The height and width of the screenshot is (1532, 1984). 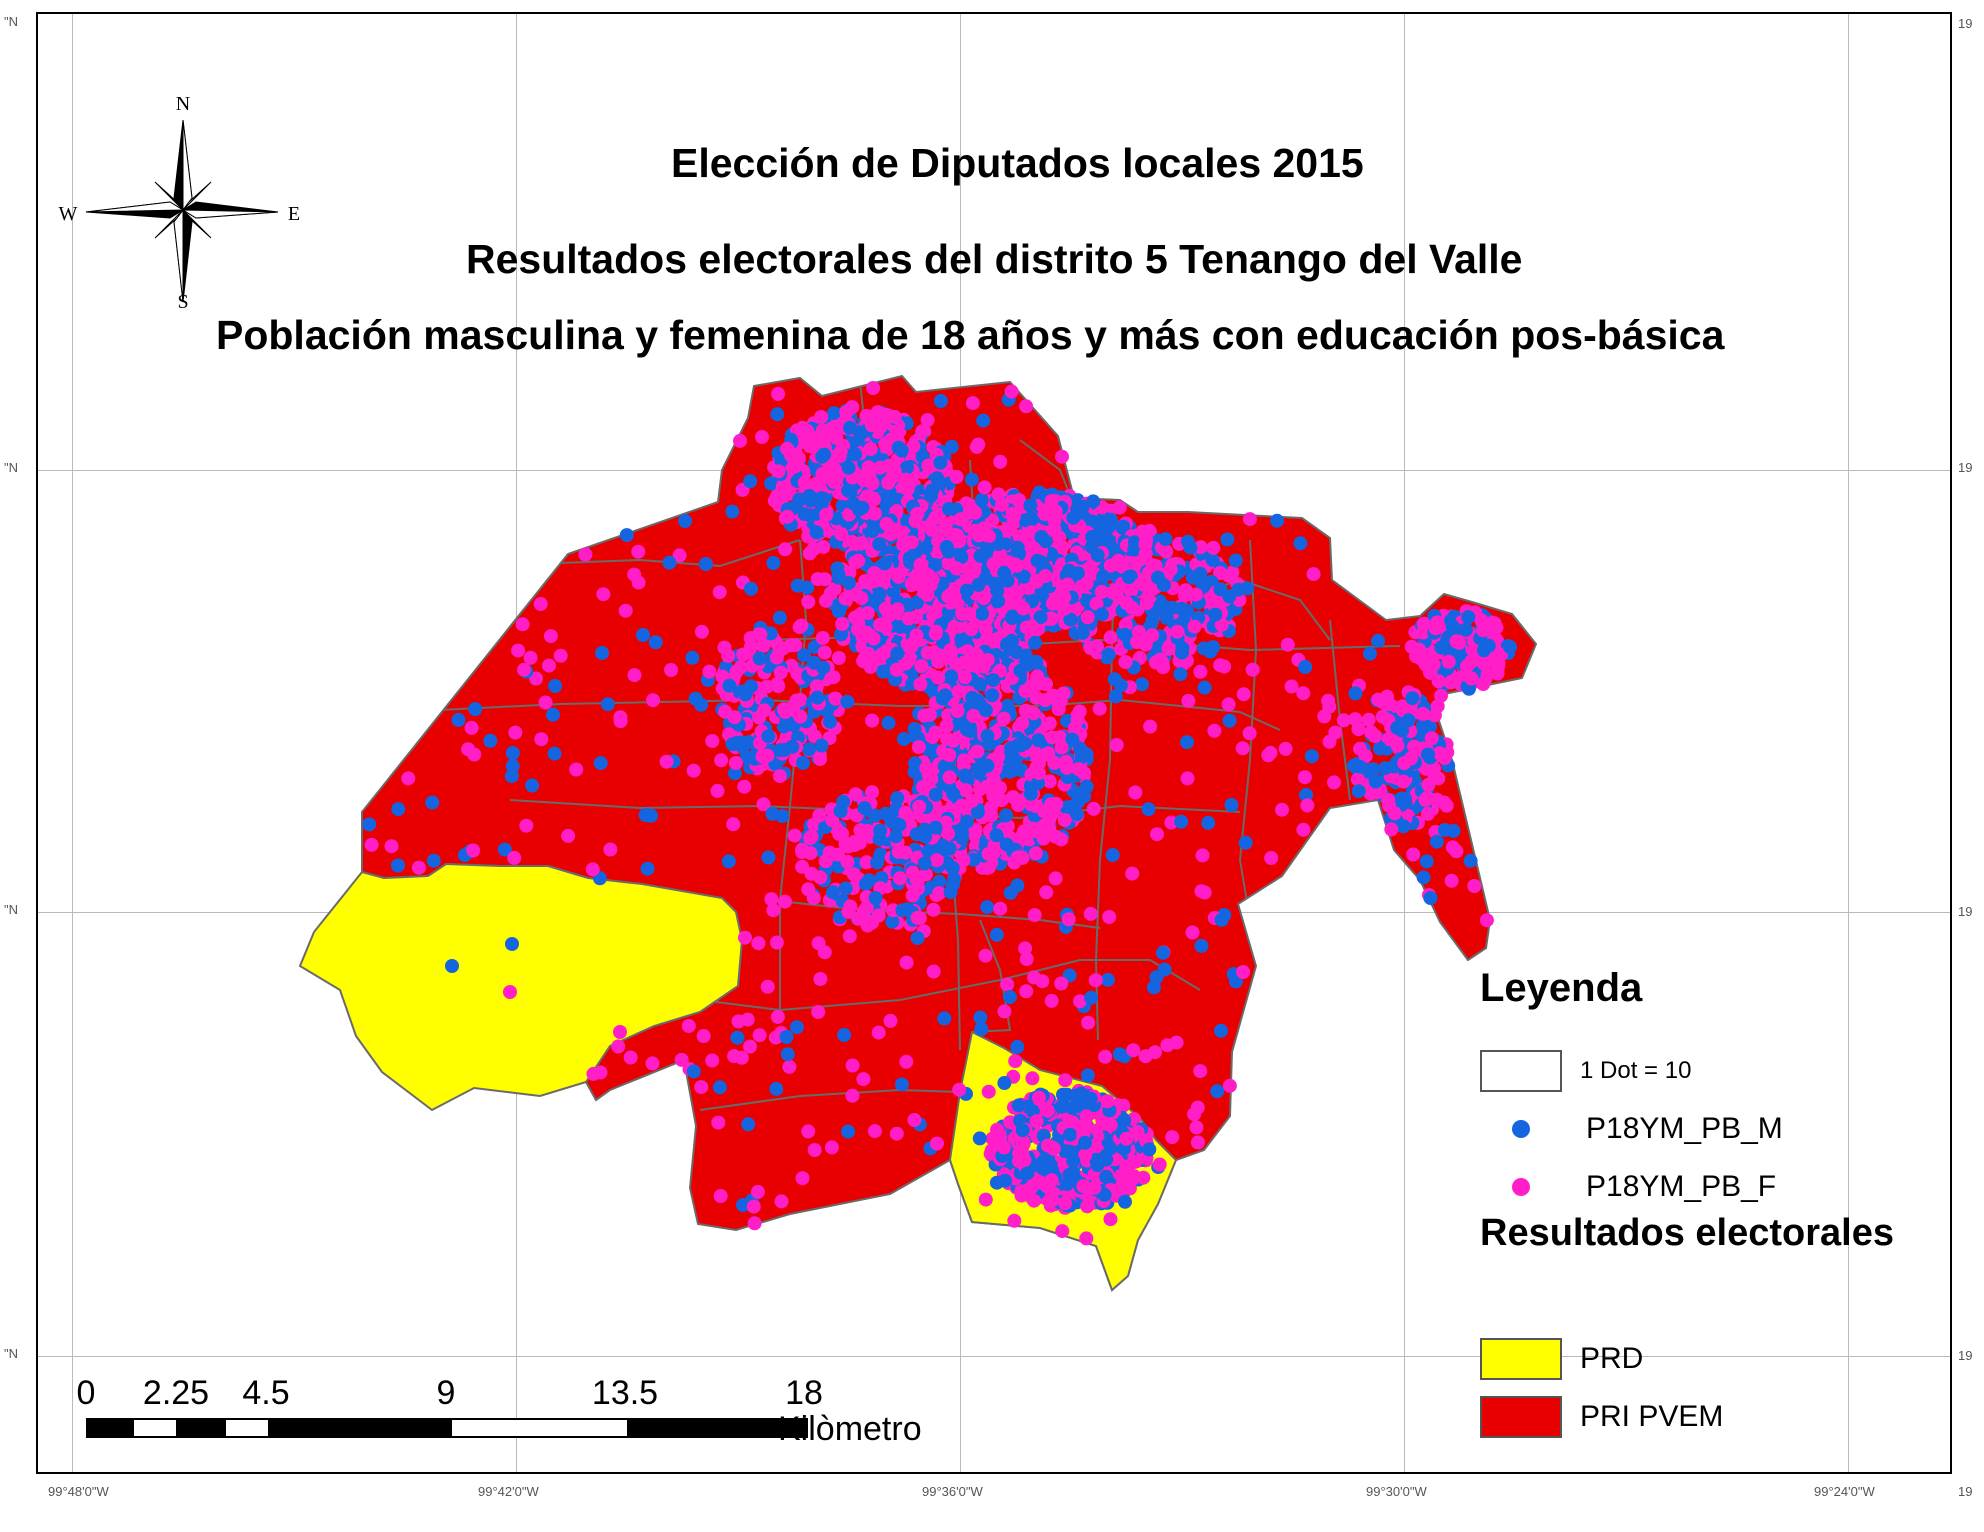 I want to click on latitude-label: 19, so click(x=1965, y=23).